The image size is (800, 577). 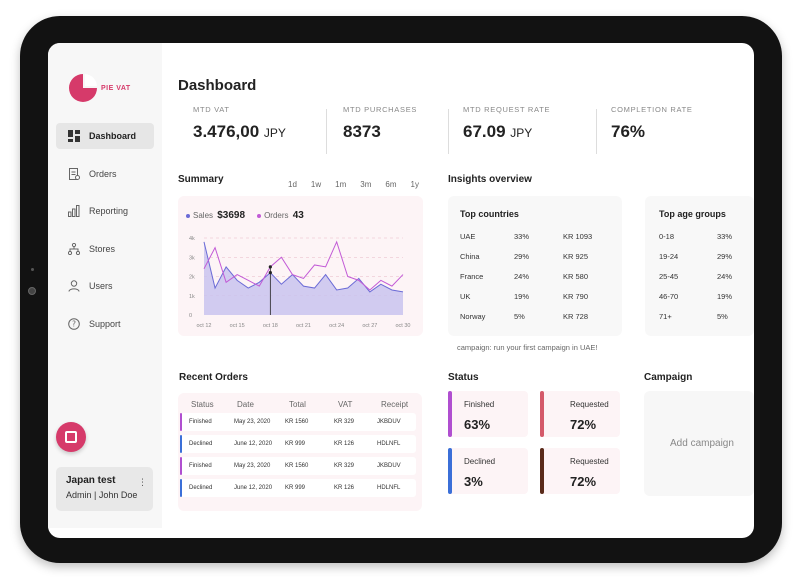 I want to click on new-item-button, so click(x=71, y=437).